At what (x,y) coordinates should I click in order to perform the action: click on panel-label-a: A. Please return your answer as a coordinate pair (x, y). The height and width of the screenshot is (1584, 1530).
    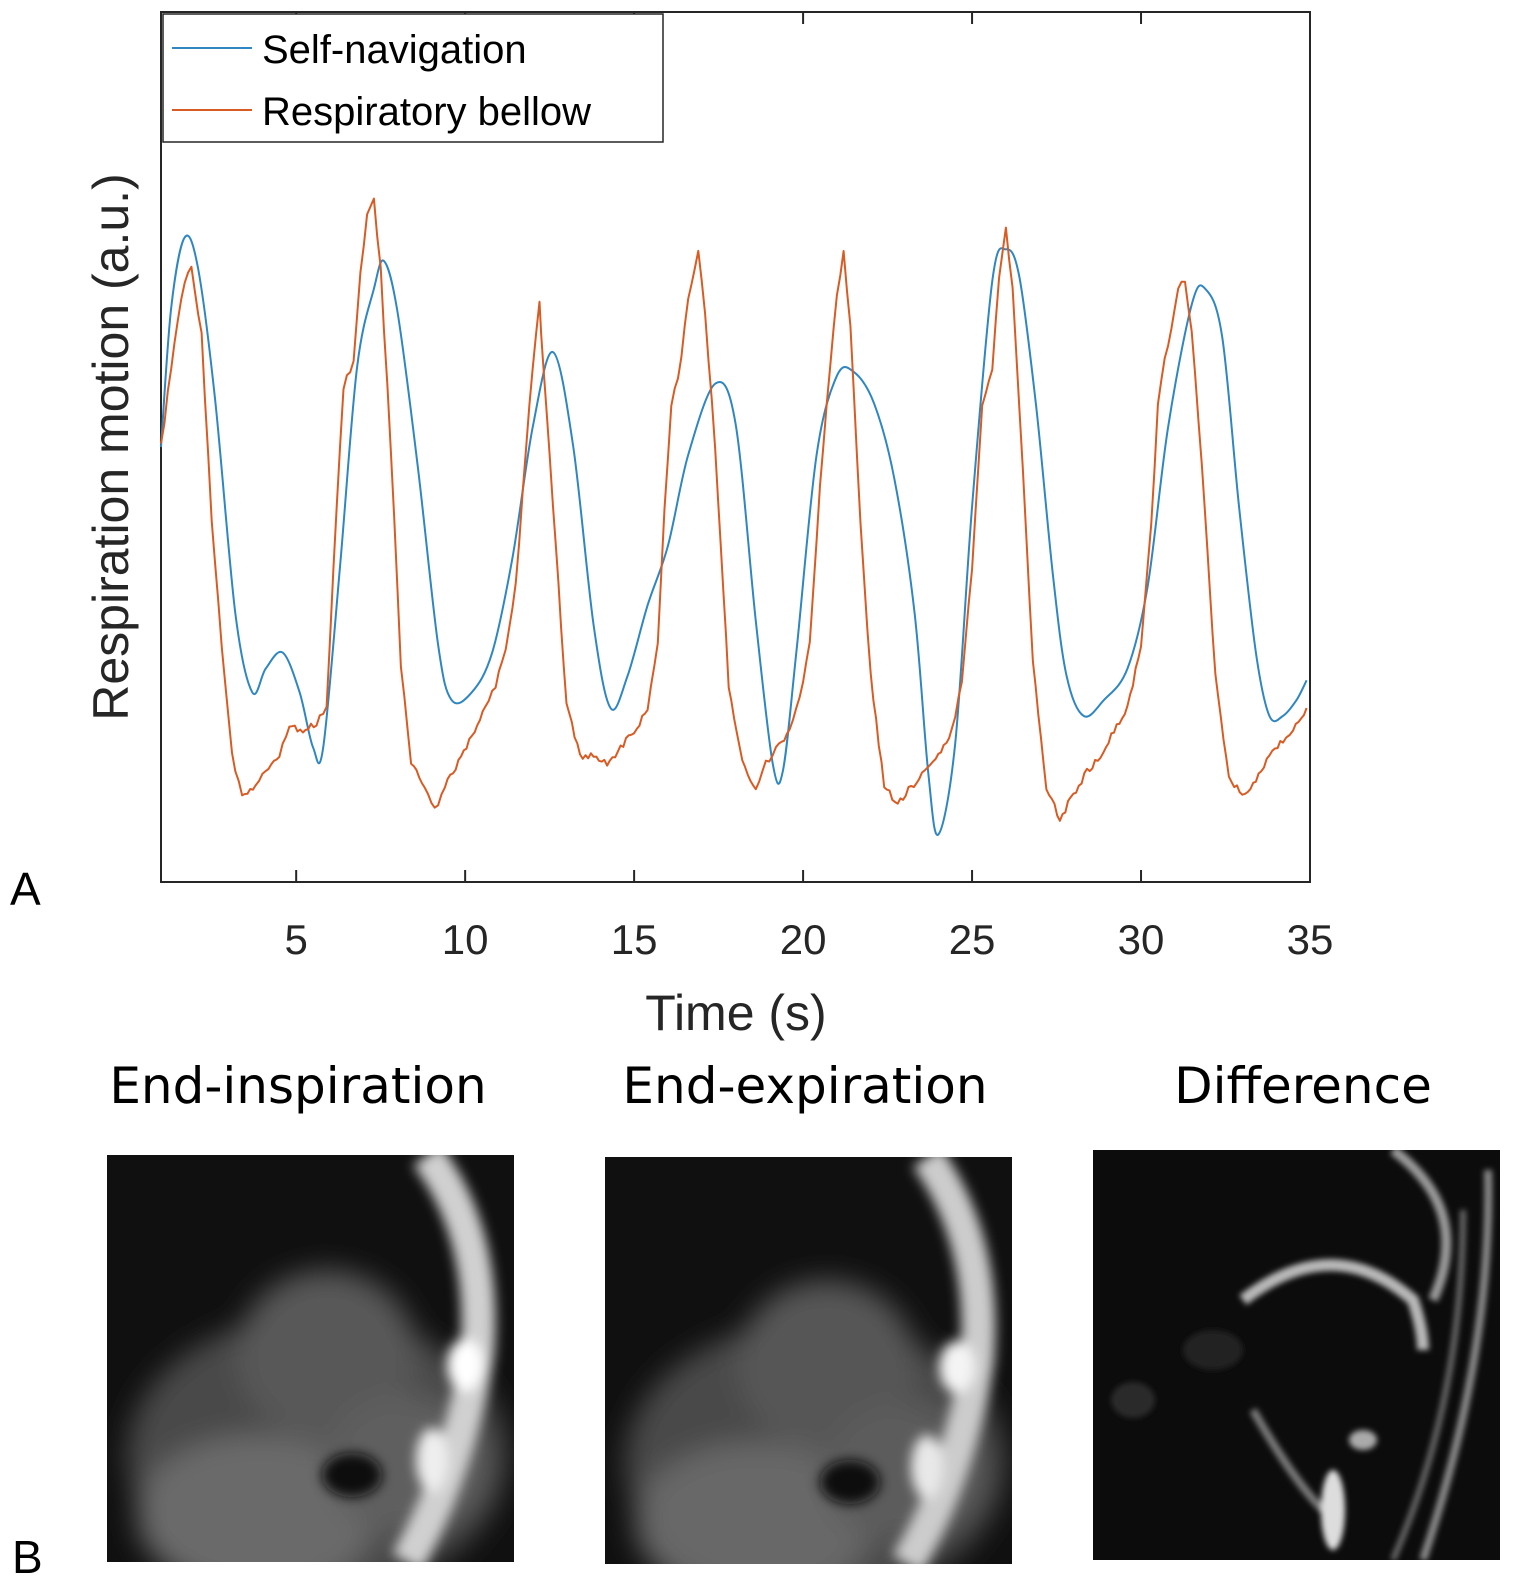
    Looking at the image, I should click on (25, 889).